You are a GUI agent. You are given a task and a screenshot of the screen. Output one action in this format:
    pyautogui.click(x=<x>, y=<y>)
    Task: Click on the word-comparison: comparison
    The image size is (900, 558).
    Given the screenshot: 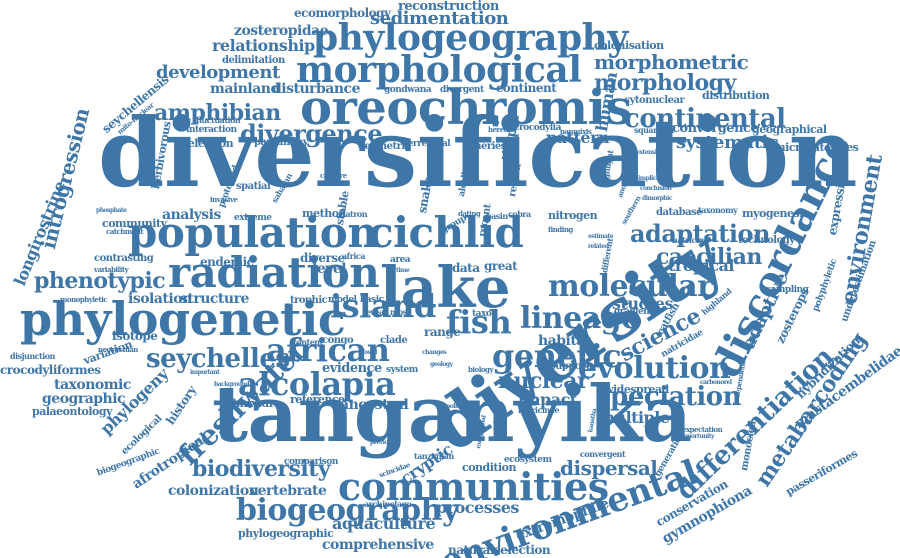 What is the action you would take?
    pyautogui.click(x=311, y=462)
    